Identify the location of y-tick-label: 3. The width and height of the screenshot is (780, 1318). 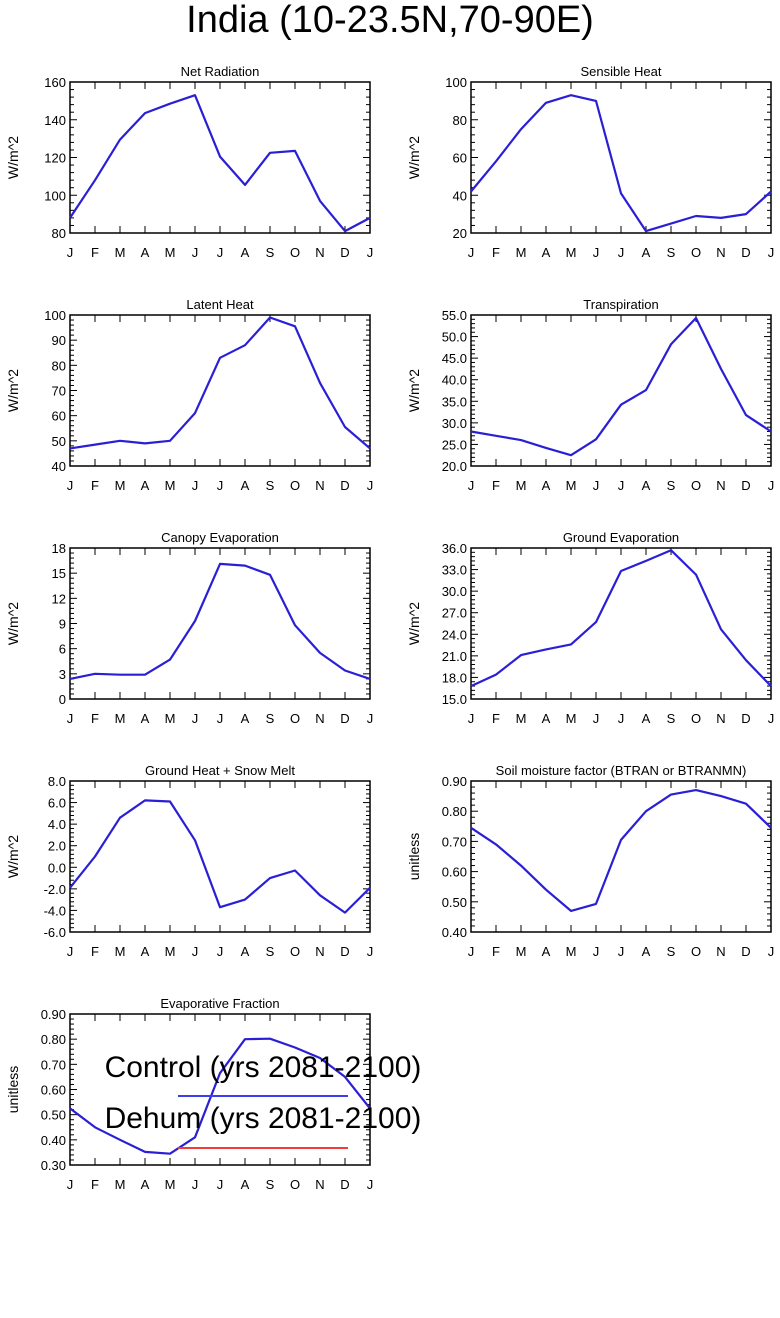
(62, 674).